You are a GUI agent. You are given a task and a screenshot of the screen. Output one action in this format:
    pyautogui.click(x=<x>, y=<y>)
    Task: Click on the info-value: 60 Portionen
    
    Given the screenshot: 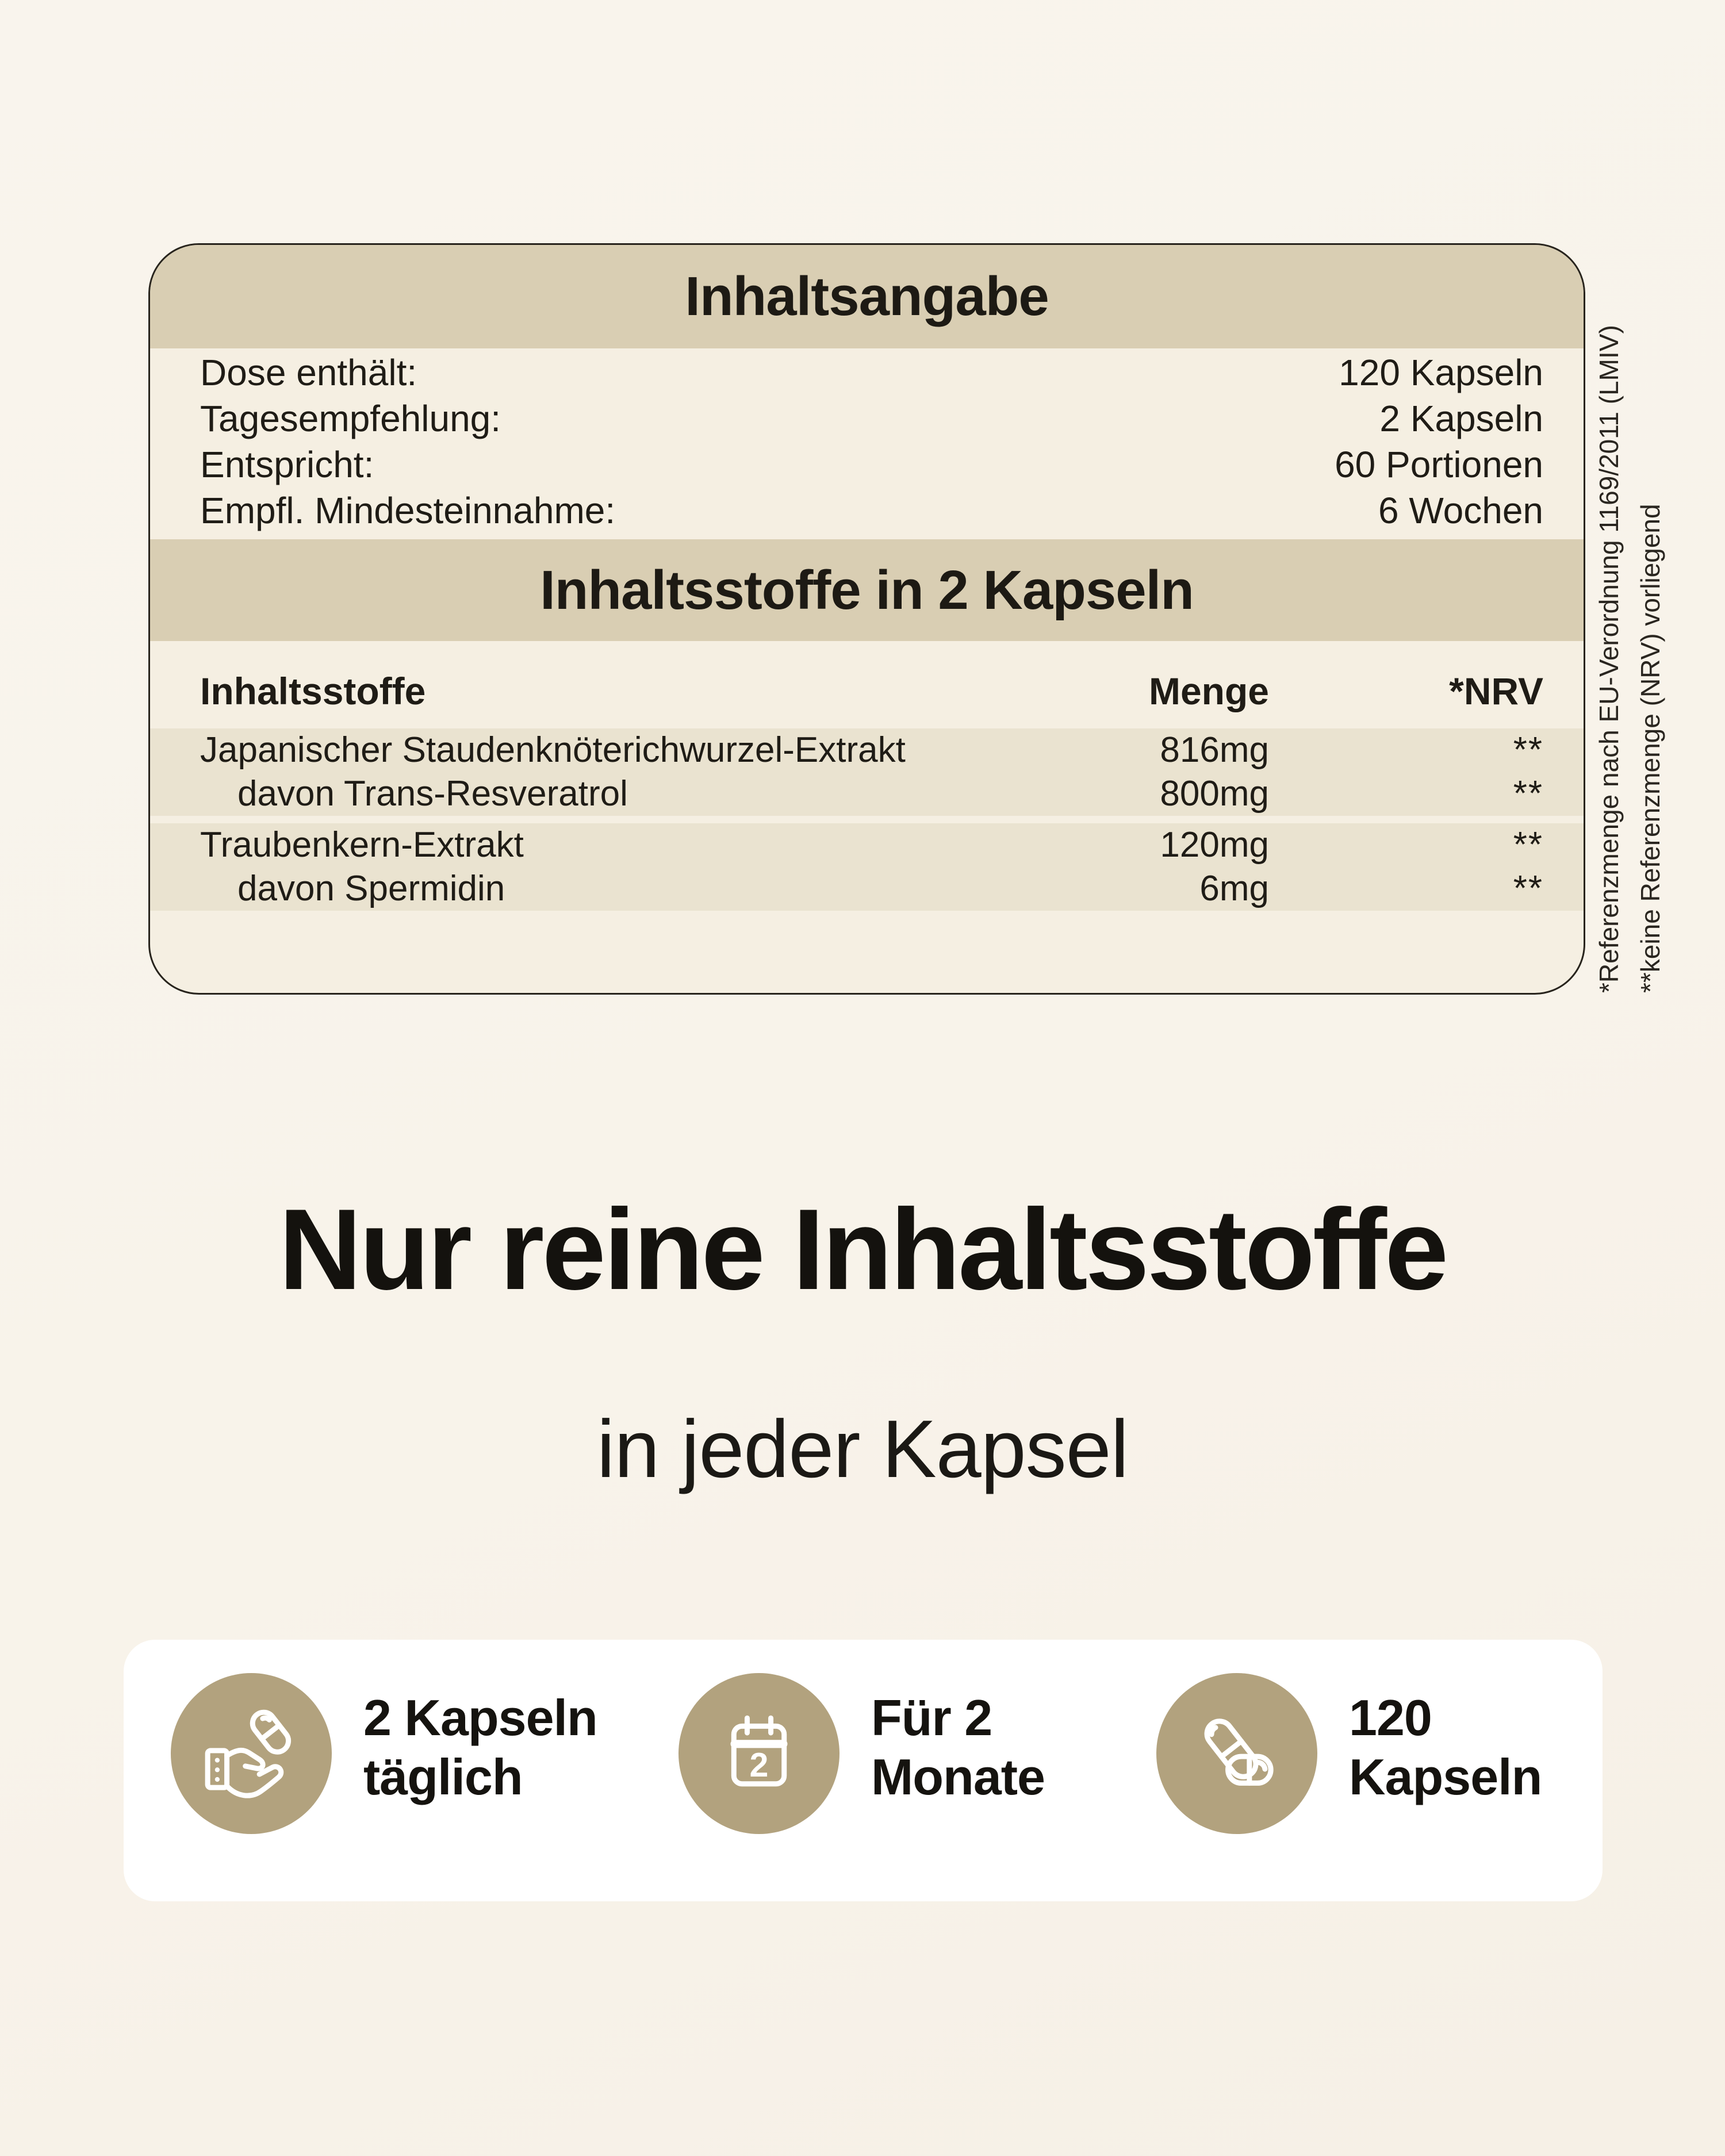 What is the action you would take?
    pyautogui.click(x=1439, y=464)
    